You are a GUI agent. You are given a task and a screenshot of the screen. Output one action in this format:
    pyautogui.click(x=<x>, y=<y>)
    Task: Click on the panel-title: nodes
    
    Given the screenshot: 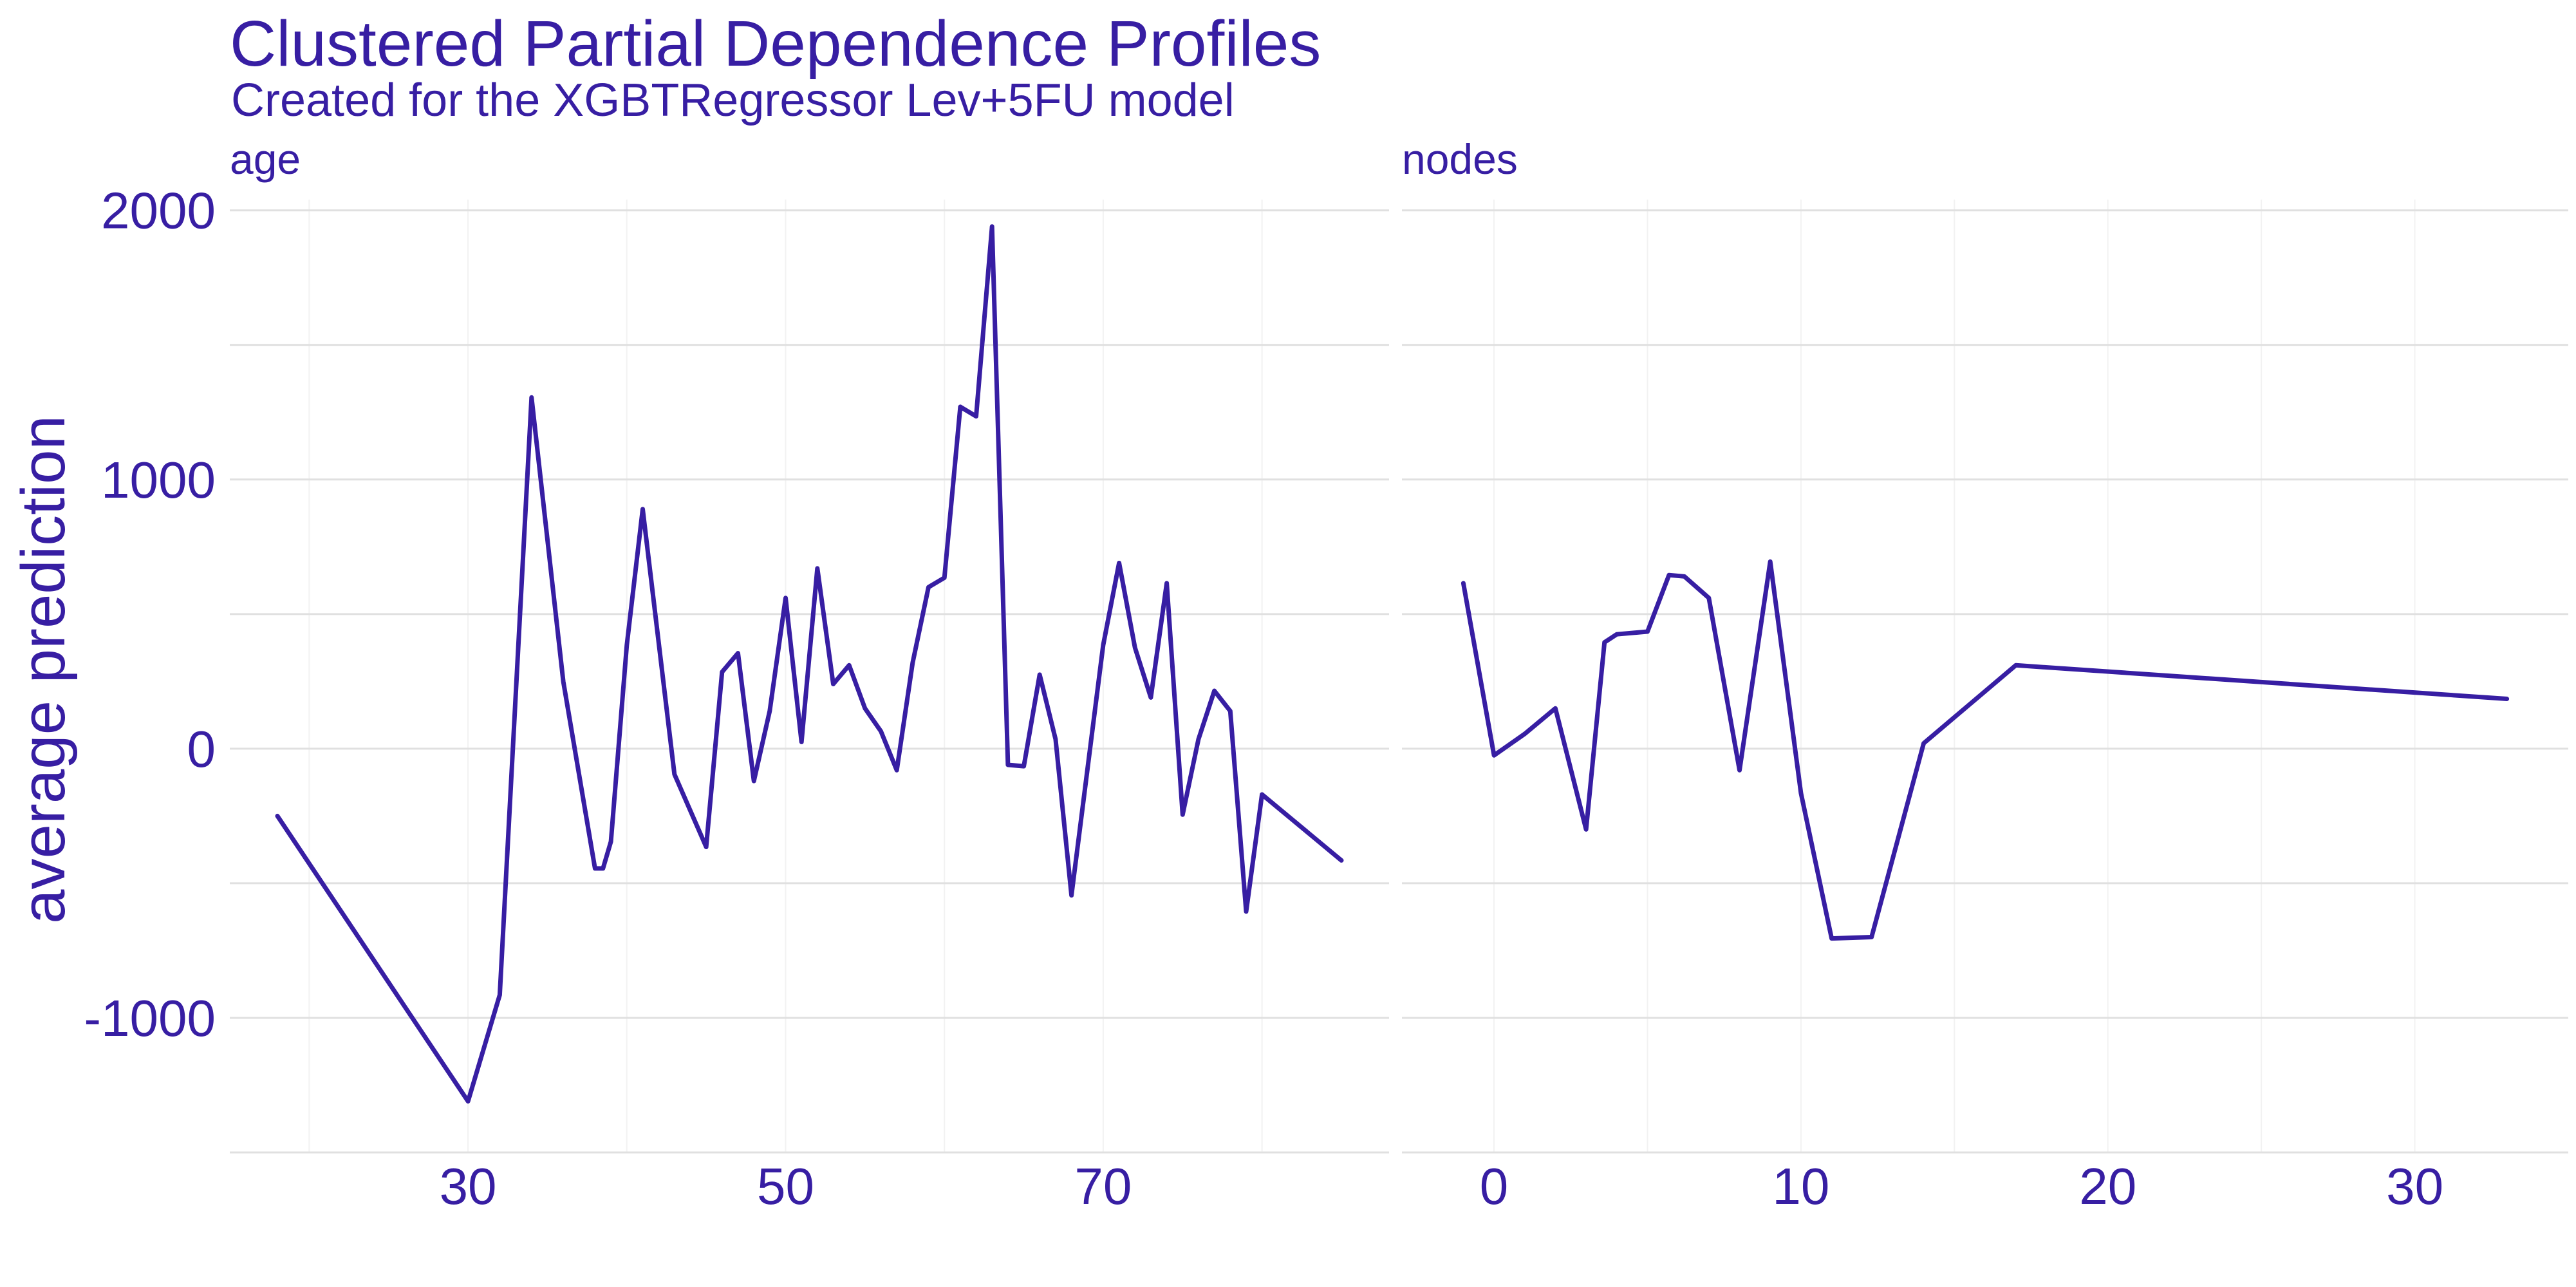 What is the action you would take?
    pyautogui.click(x=1460, y=159)
    